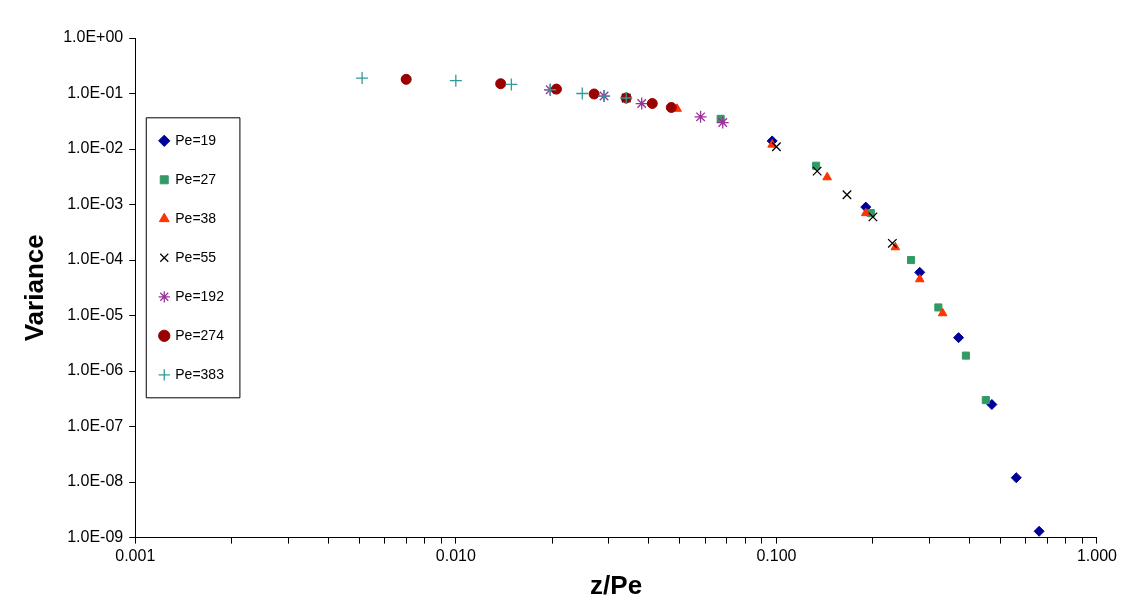  I want to click on y-tick-label: 1.0E-09, so click(95, 537).